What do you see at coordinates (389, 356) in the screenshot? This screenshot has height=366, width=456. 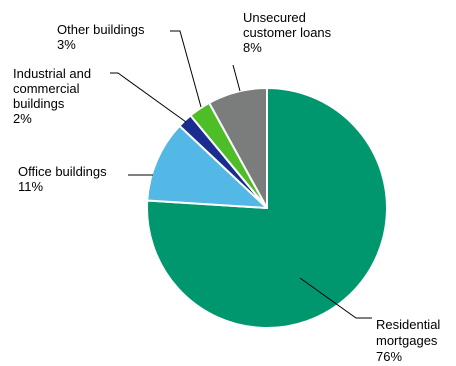 I see `slice-label-line: 76%` at bounding box center [389, 356].